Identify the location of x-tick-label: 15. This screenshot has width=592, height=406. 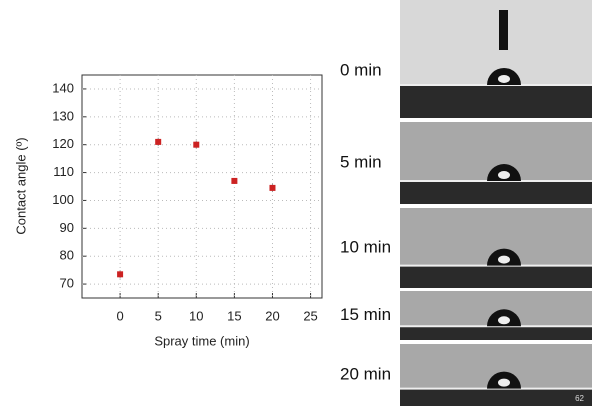
(234, 315).